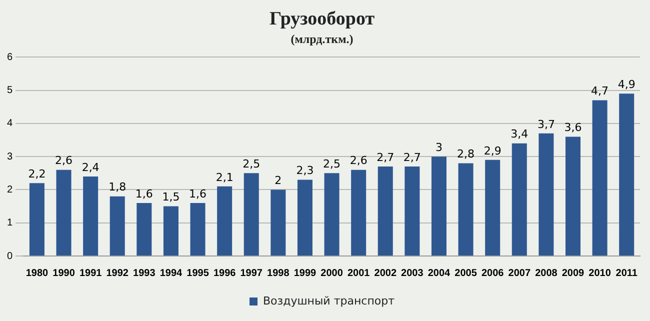 This screenshot has width=650, height=321. I want to click on x-tick-label: 1998, so click(278, 273).